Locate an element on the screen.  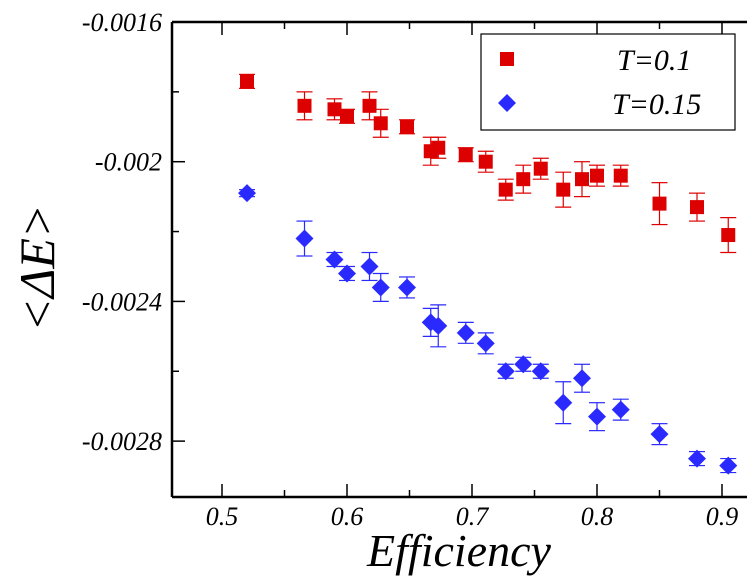
y-axis-title: <ΔE> is located at coordinates (37, 267).